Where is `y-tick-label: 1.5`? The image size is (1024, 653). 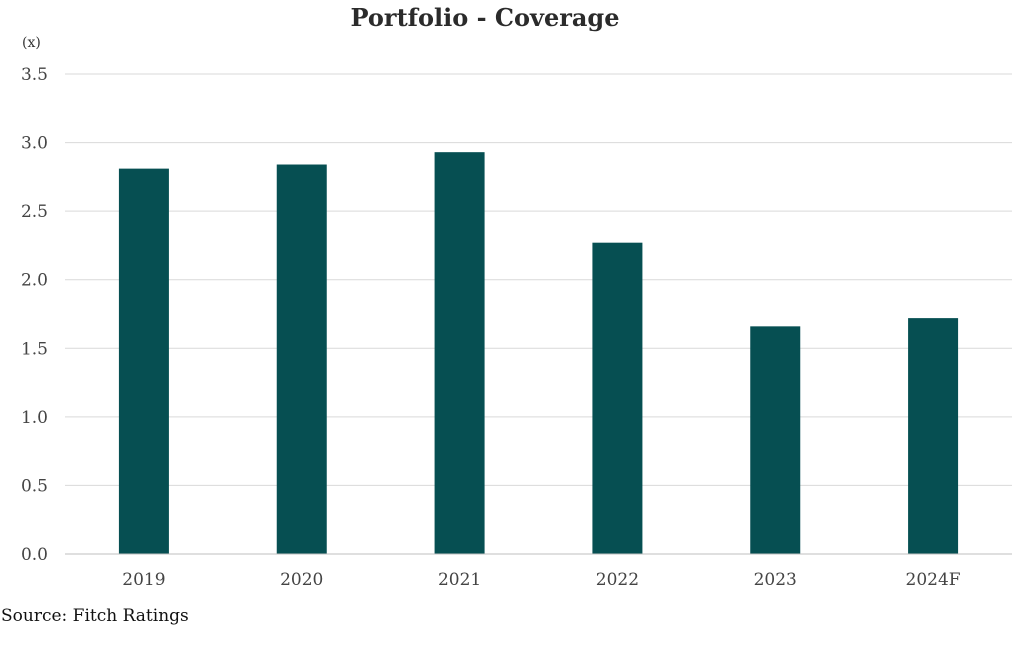
y-tick-label: 1.5 is located at coordinates (34, 349).